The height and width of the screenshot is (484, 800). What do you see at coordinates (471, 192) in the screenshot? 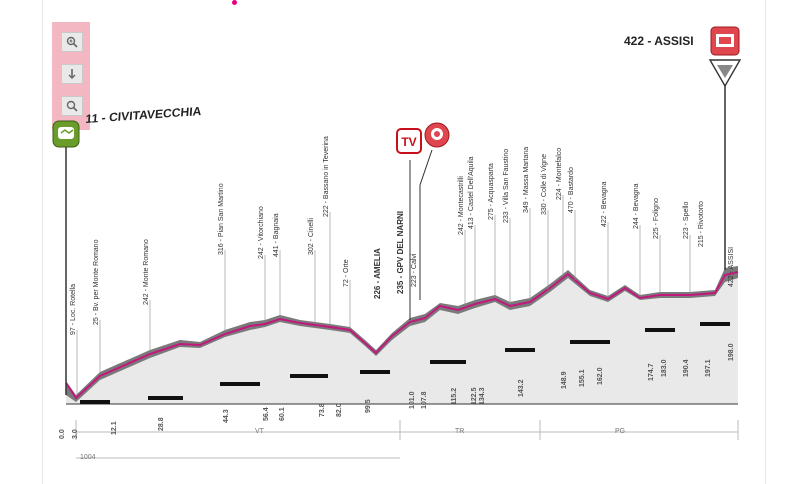
I see `climb-label: 413 - Castel Dell'Aquila` at bounding box center [471, 192].